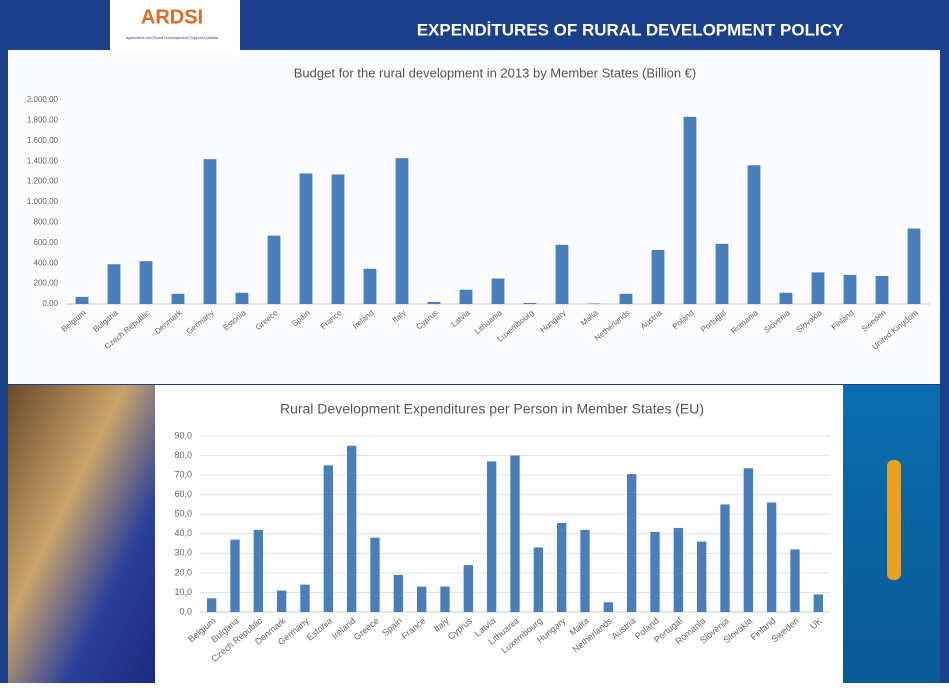 The height and width of the screenshot is (688, 949). Describe the element at coordinates (183, 533) in the screenshot. I see `y-tick-label: 40,0` at that location.